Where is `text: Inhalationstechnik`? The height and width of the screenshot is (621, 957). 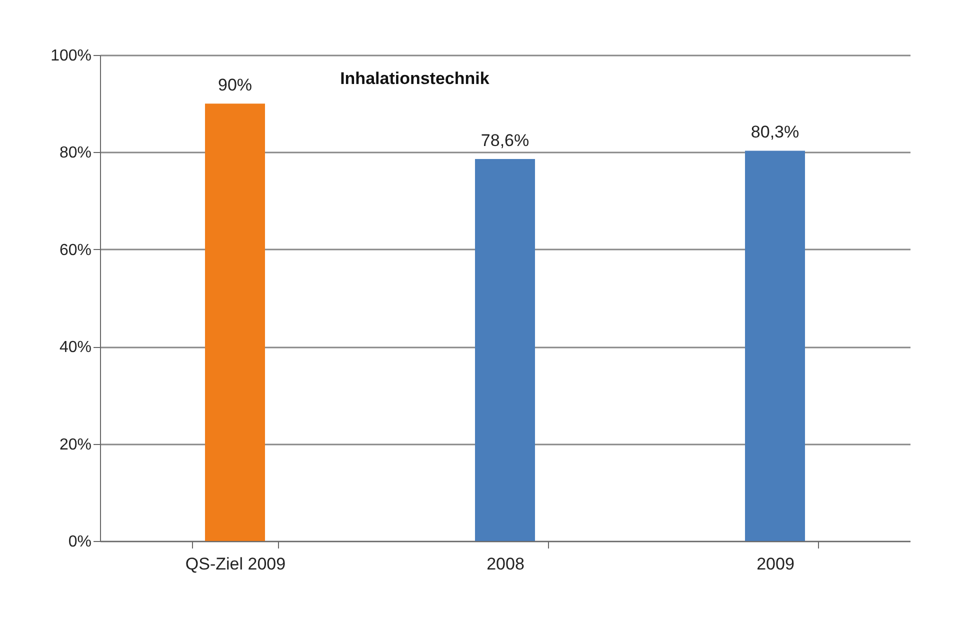
text: Inhalationstechnik is located at coordinates (415, 78).